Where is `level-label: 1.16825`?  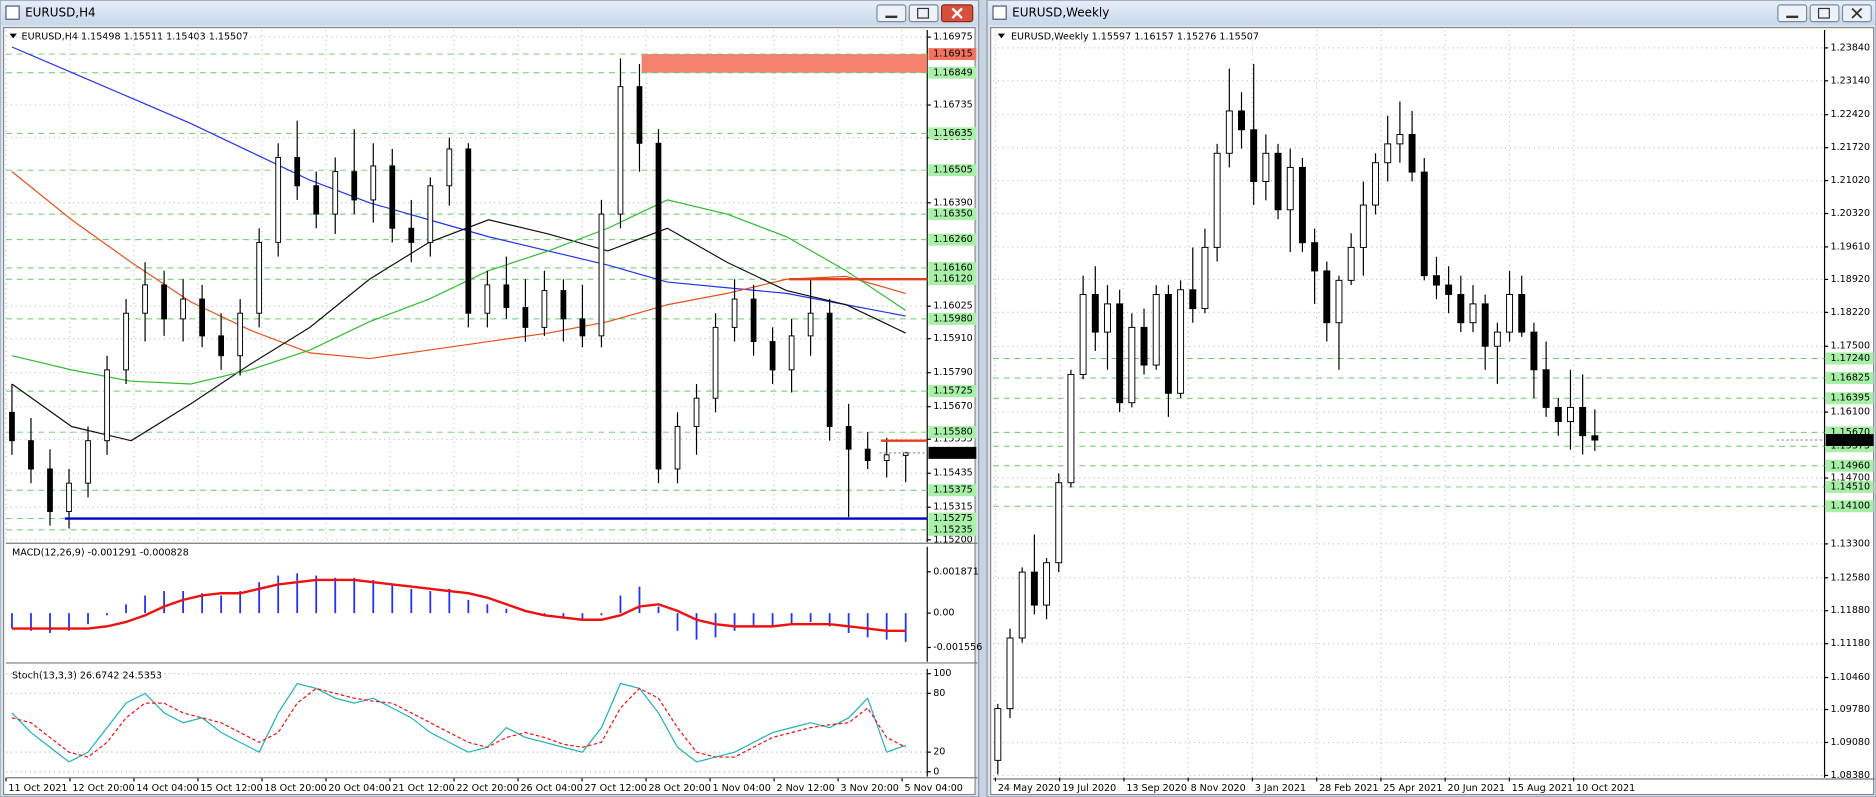
level-label: 1.16825 is located at coordinates (1851, 378).